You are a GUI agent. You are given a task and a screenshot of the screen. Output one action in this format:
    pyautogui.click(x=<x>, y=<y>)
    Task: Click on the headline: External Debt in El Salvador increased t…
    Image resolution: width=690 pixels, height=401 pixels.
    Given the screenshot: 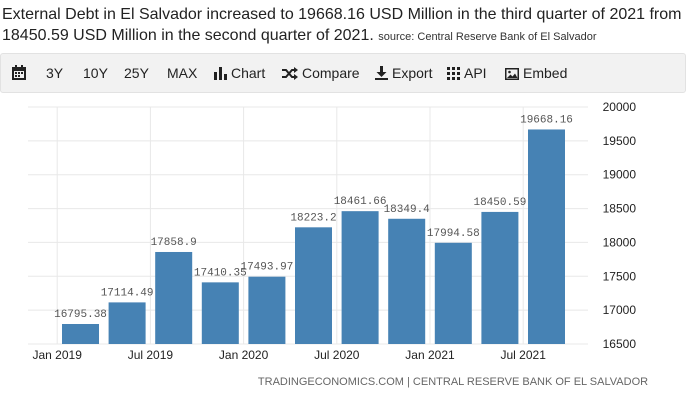 What is the action you would take?
    pyautogui.click(x=345, y=26)
    